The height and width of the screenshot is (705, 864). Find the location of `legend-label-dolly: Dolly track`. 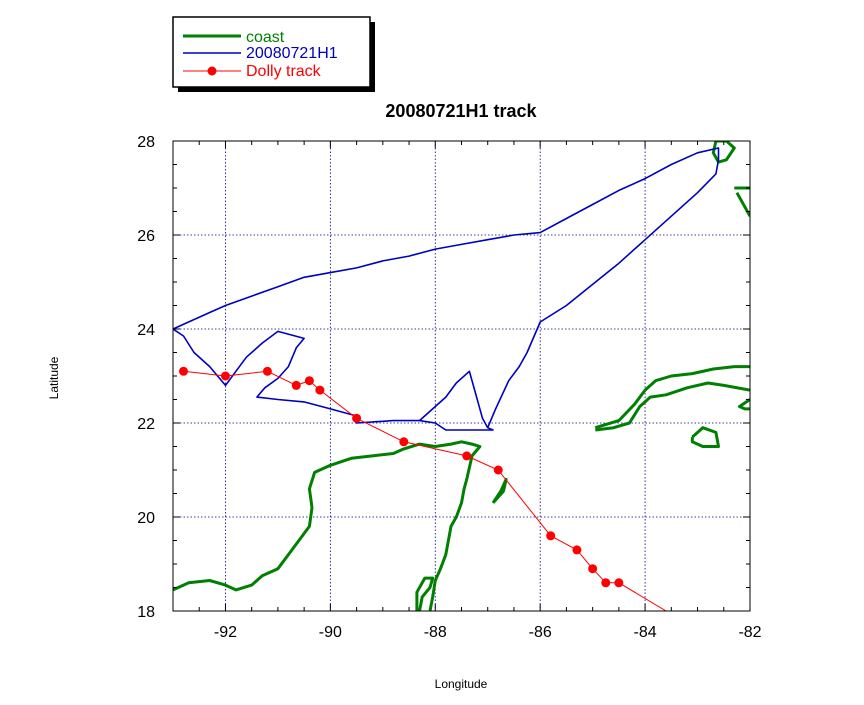

legend-label-dolly: Dolly track is located at coordinates (284, 71).